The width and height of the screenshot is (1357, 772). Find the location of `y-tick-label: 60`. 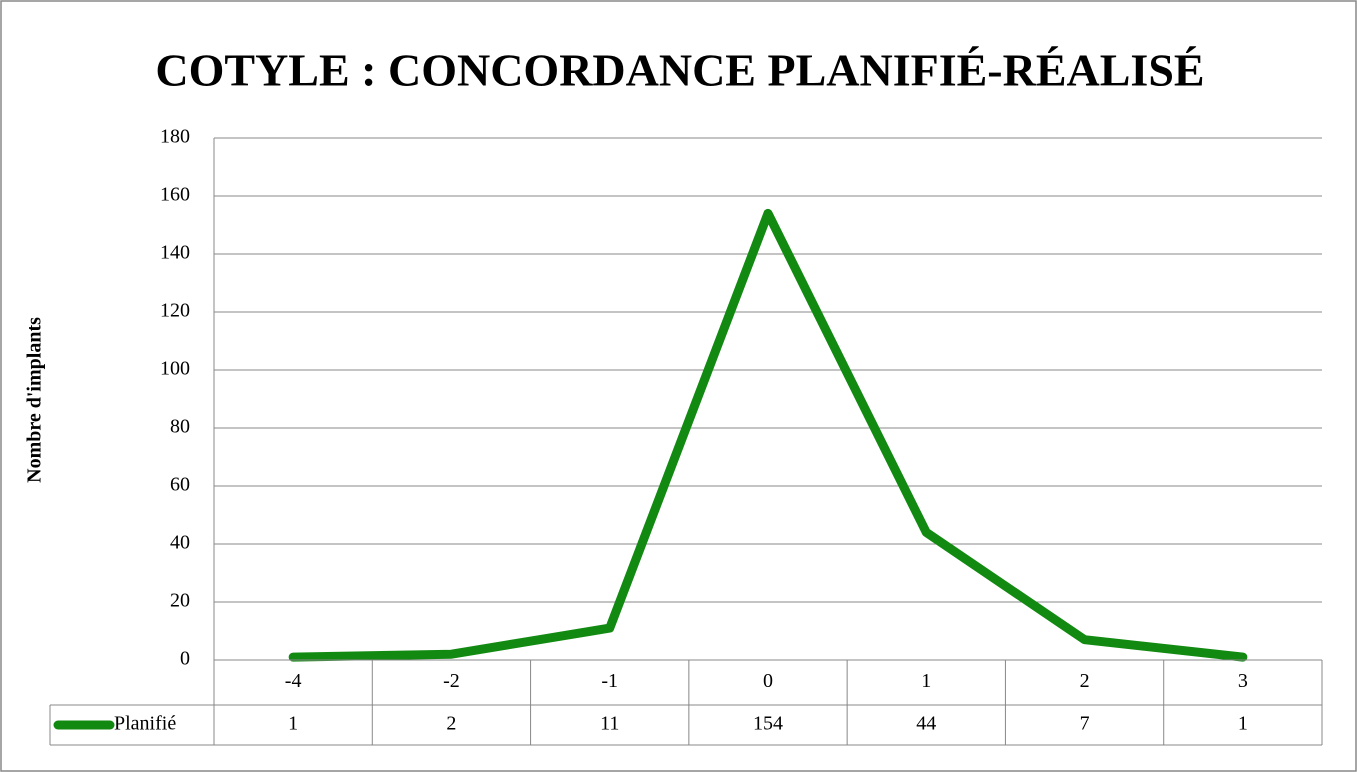

y-tick-label: 60 is located at coordinates (180, 485).